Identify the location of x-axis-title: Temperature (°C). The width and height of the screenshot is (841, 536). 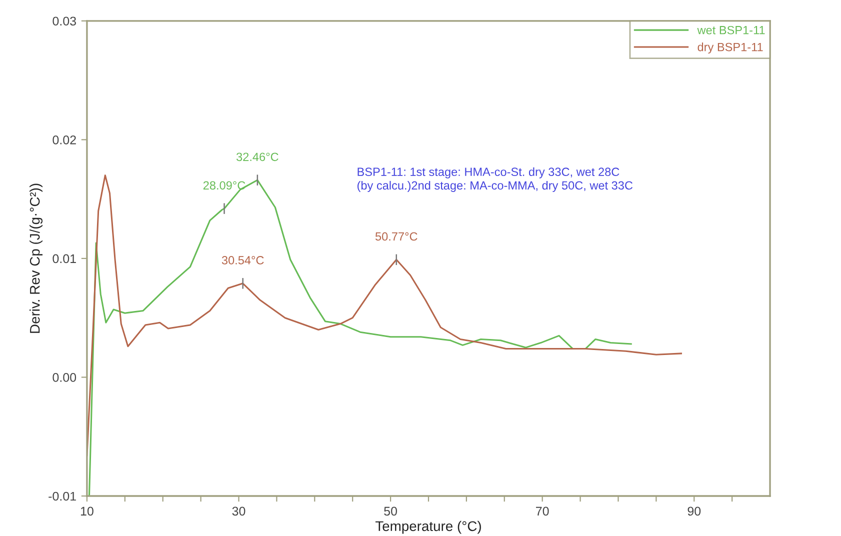
(428, 527).